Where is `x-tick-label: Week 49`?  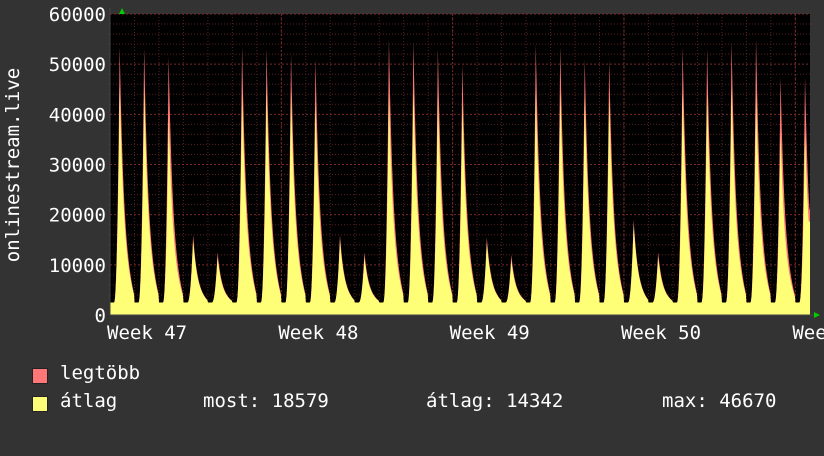
x-tick-label: Week 49 is located at coordinates (490, 333).